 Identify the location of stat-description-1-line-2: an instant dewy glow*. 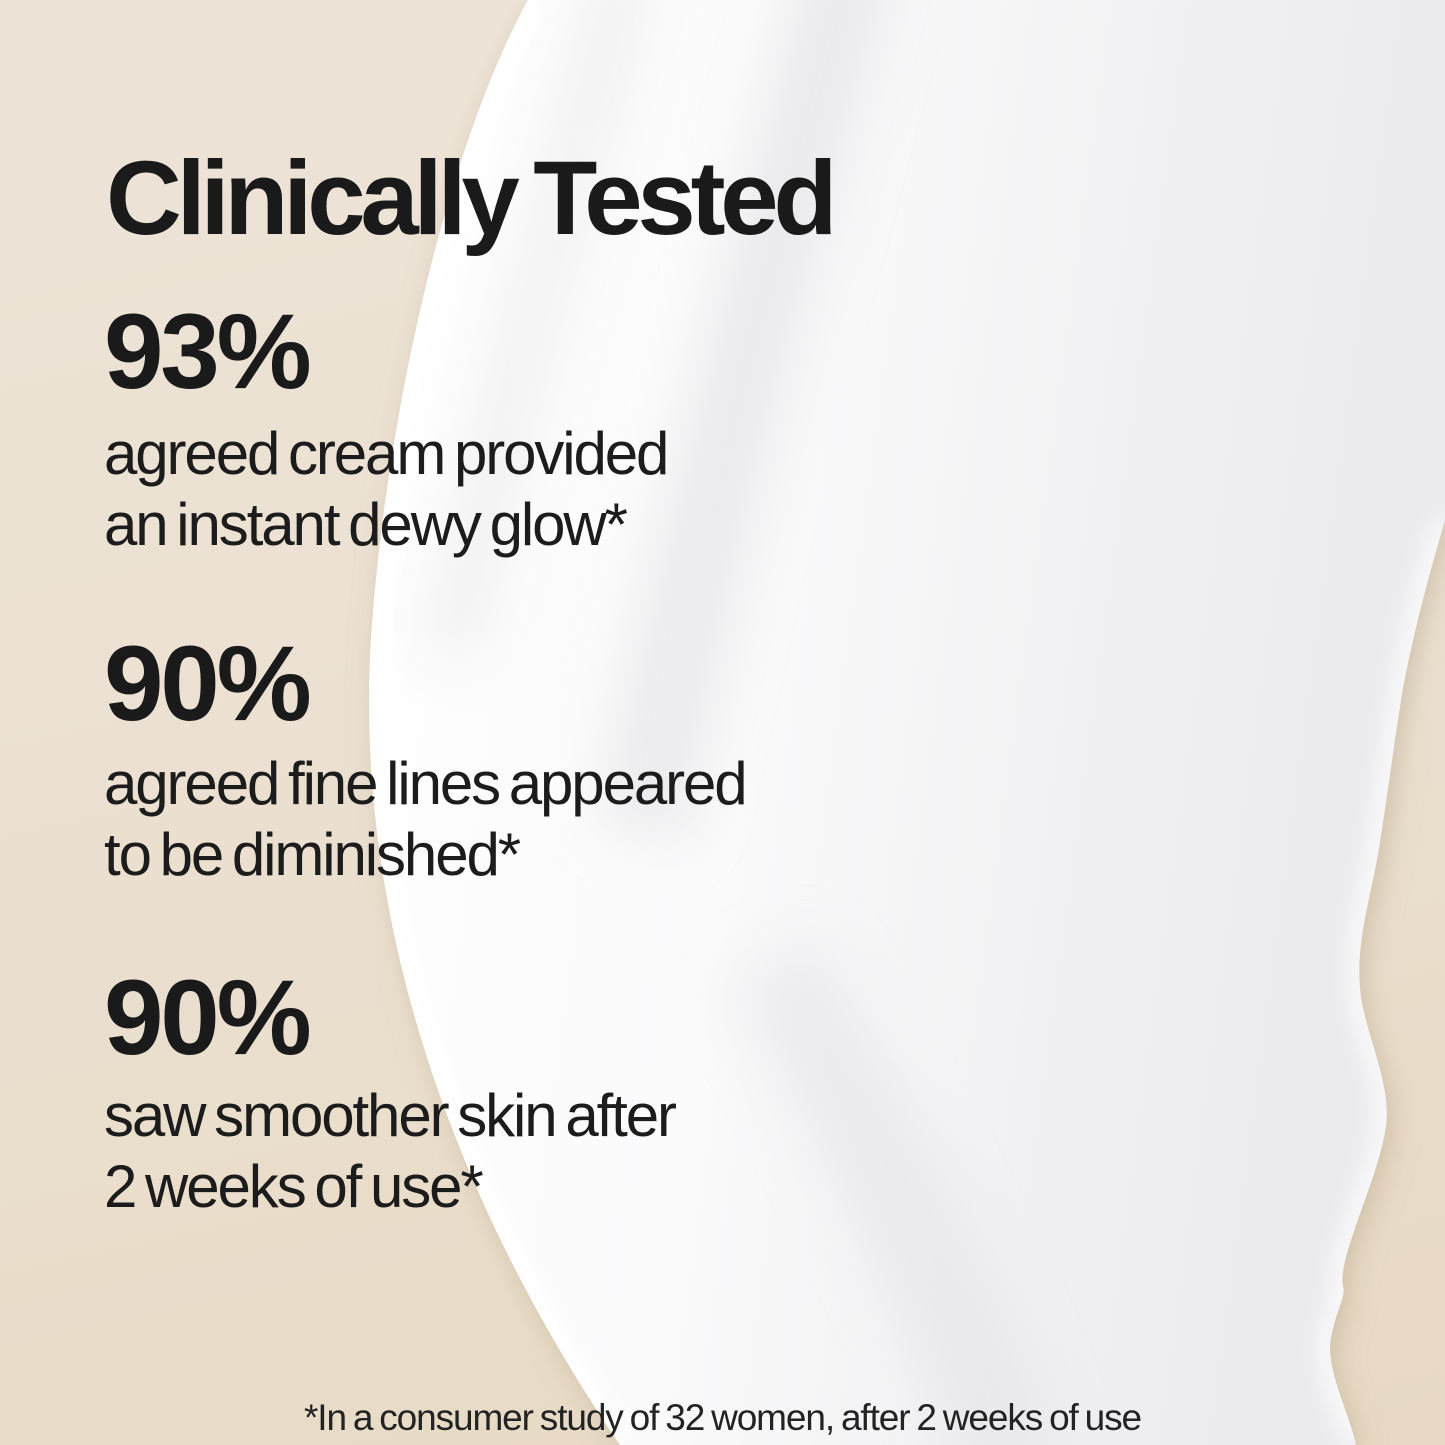
(366, 524).